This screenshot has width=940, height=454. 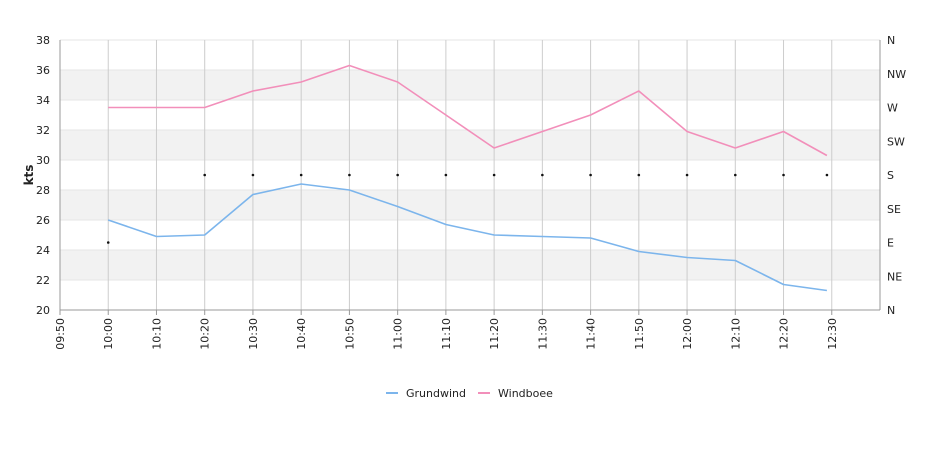 I want to click on y-tick-label: 24, so click(x=43, y=250).